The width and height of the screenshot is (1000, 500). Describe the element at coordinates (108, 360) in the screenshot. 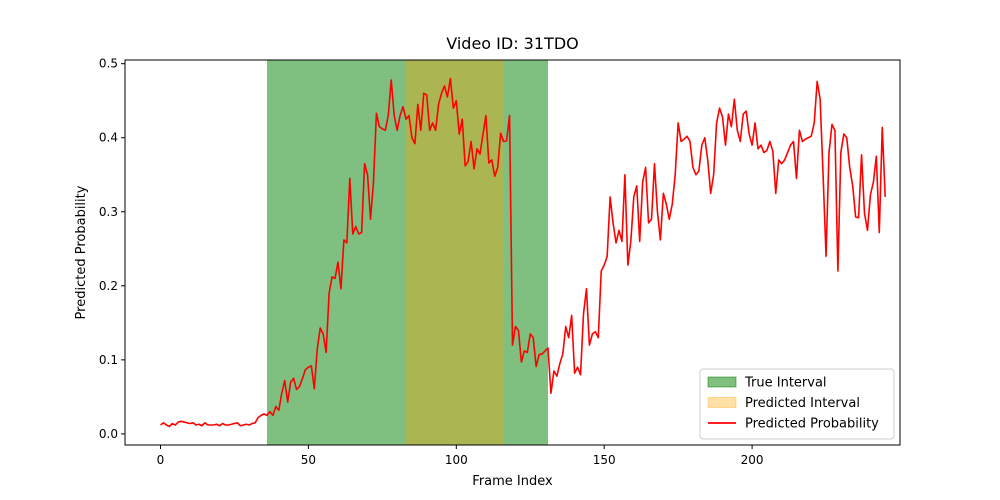

I see `y-tick-label: 0.1` at that location.